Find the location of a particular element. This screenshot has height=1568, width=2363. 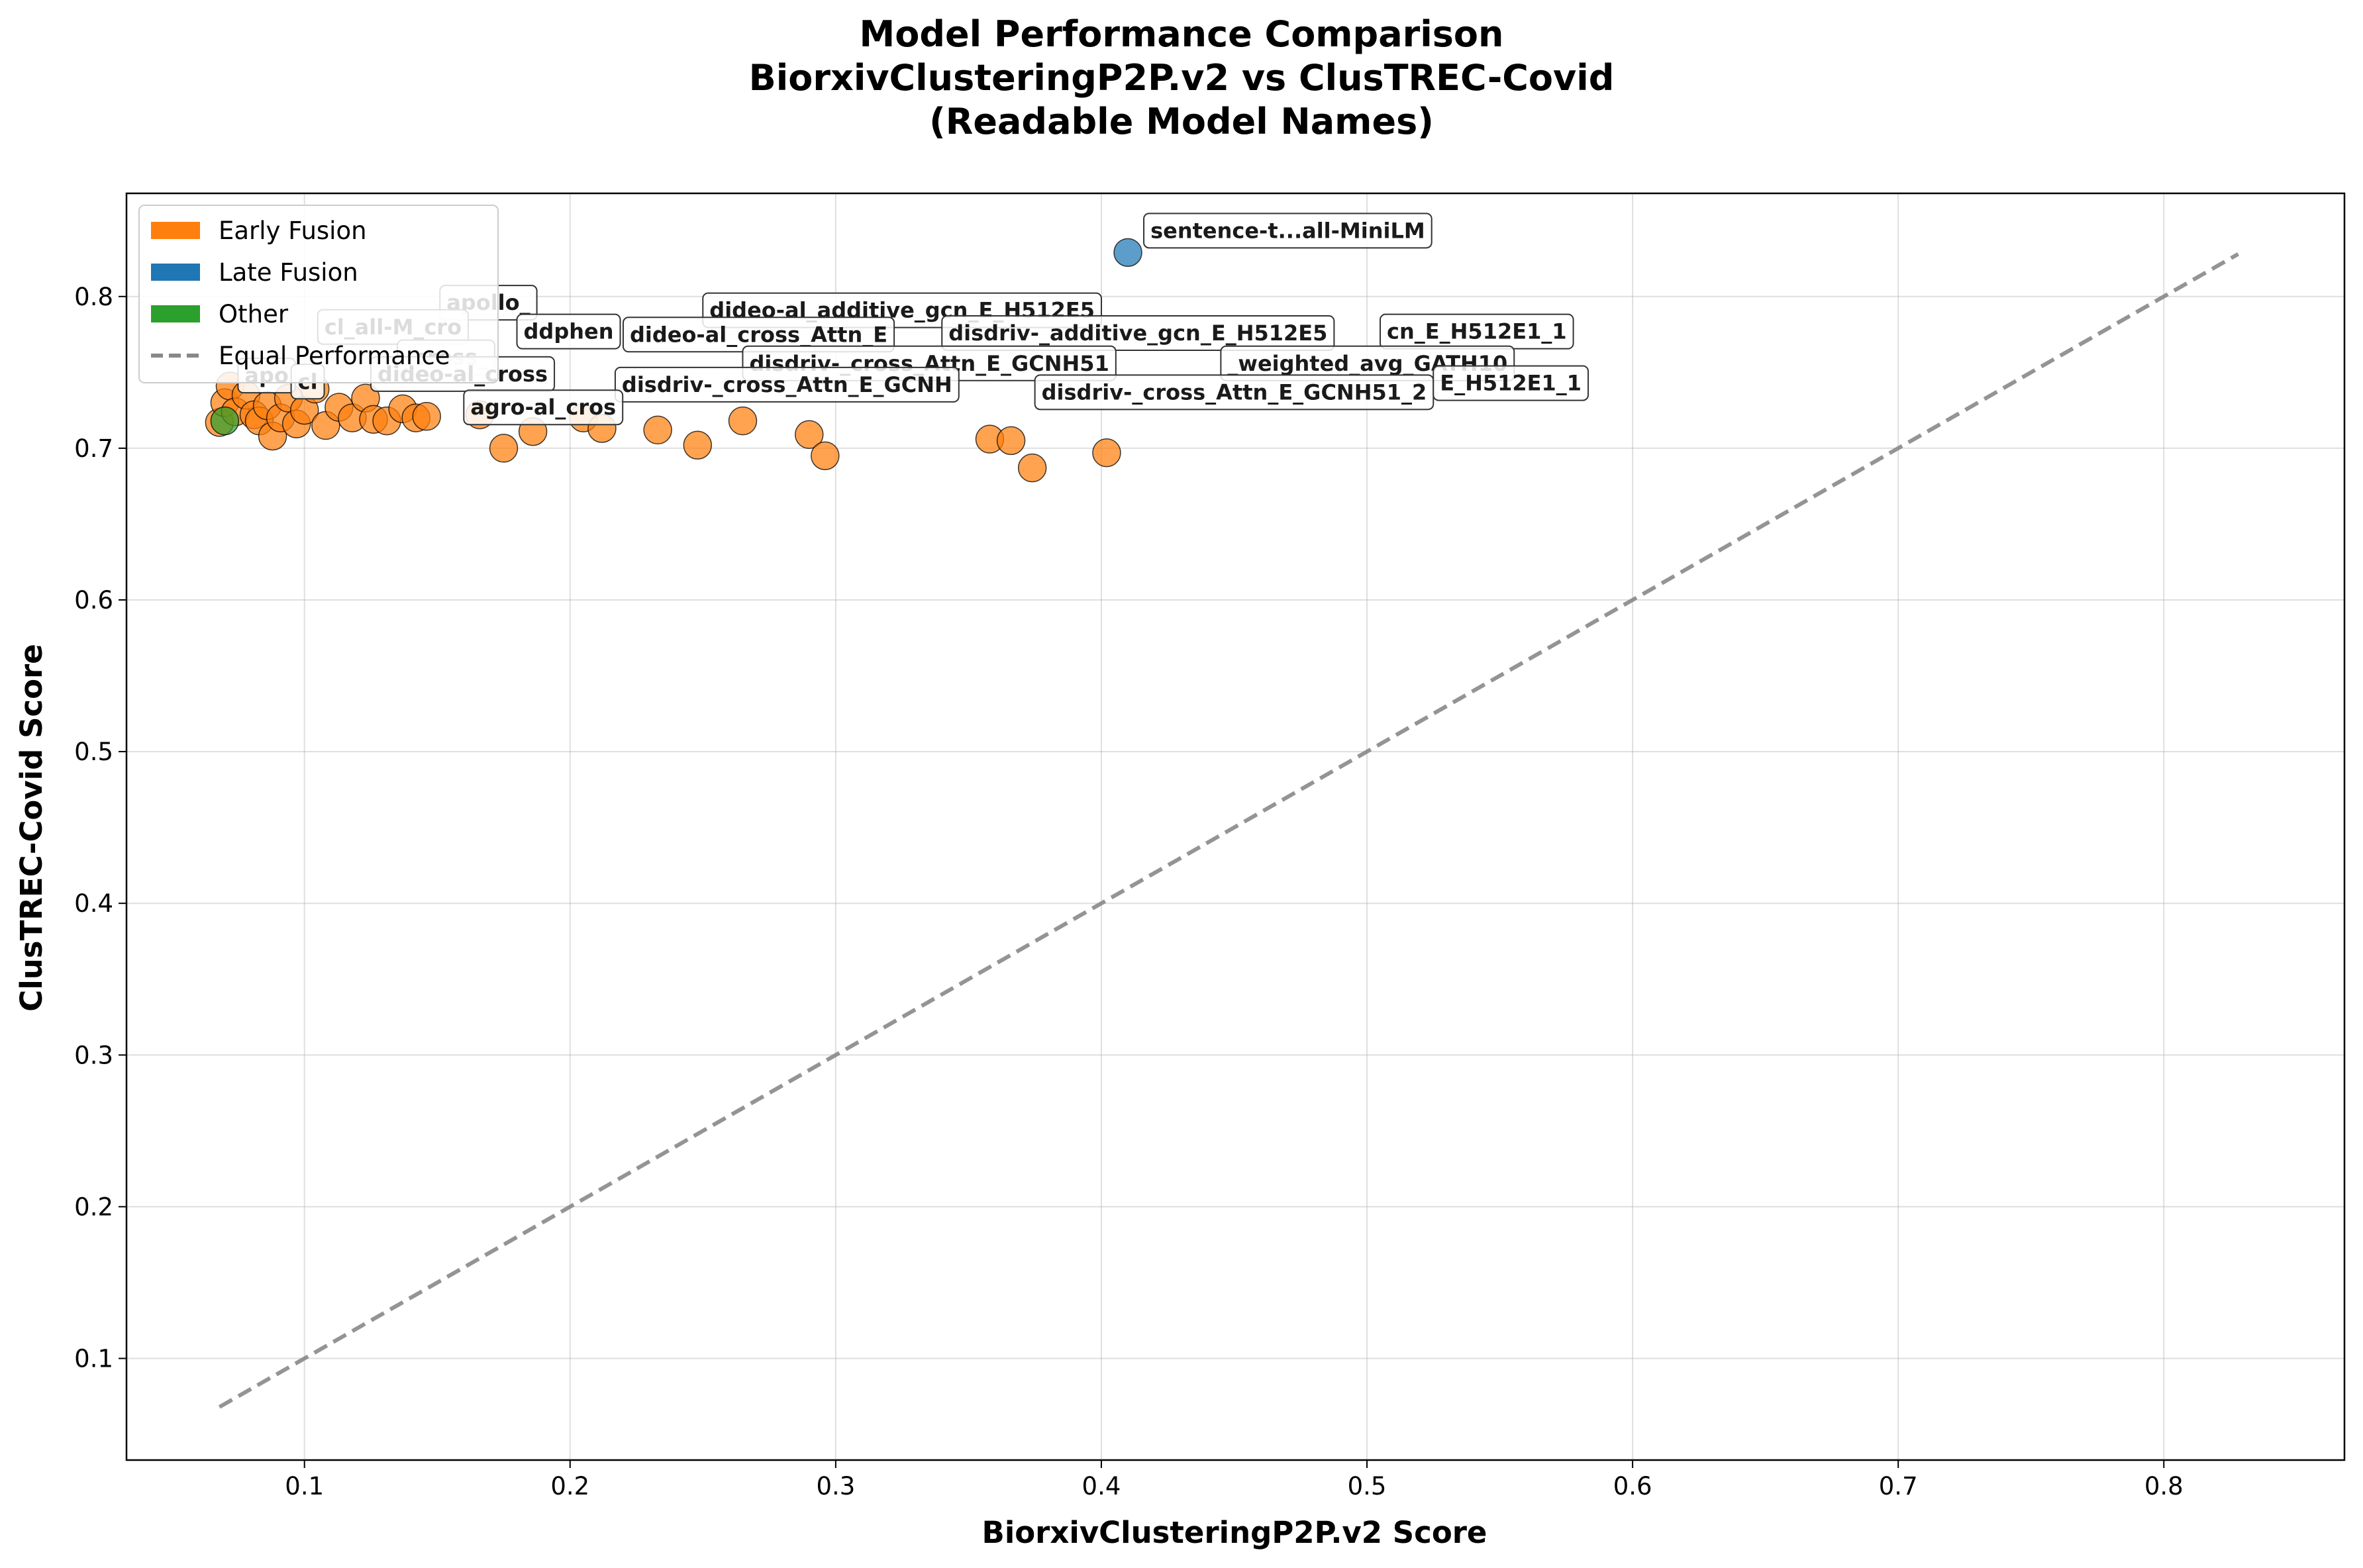

legend-swatch-late-fusion is located at coordinates (175, 272).